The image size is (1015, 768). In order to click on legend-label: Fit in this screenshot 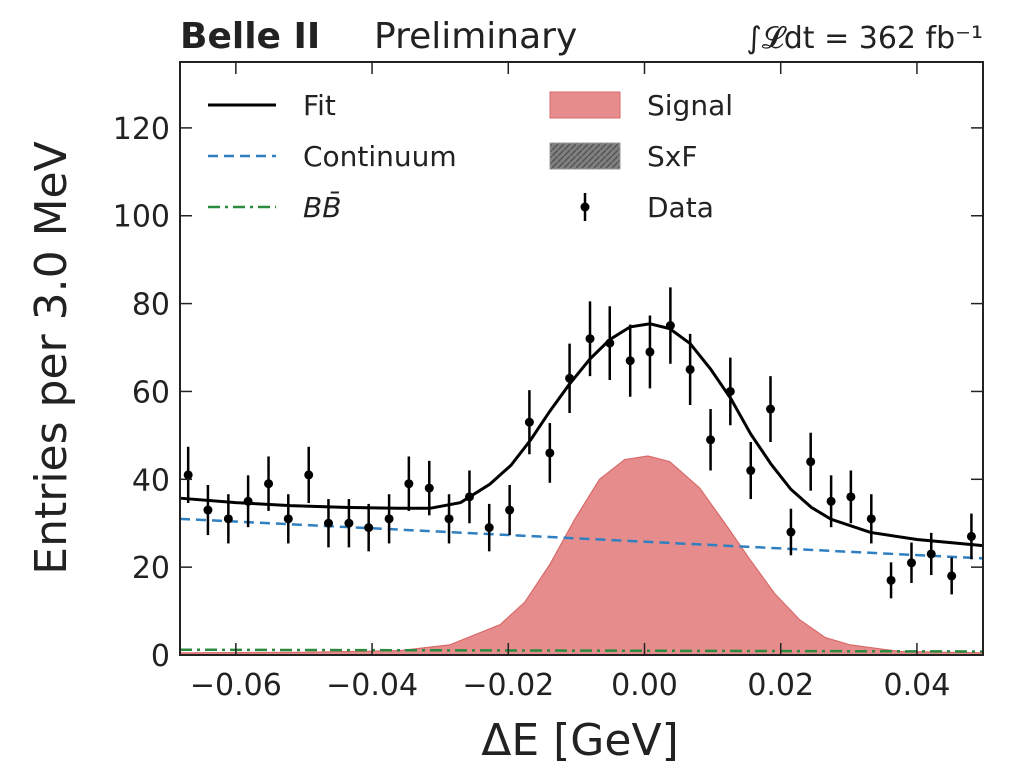, I will do `click(319, 105)`.